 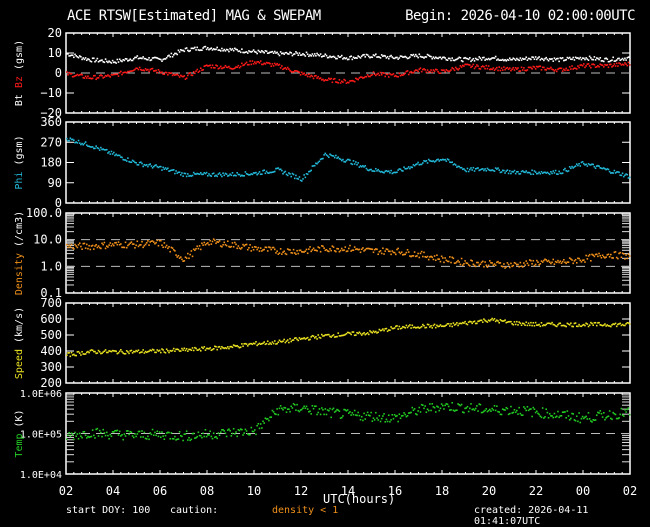 I want to click on x-axis-label: UTC(hours), so click(x=359, y=499).